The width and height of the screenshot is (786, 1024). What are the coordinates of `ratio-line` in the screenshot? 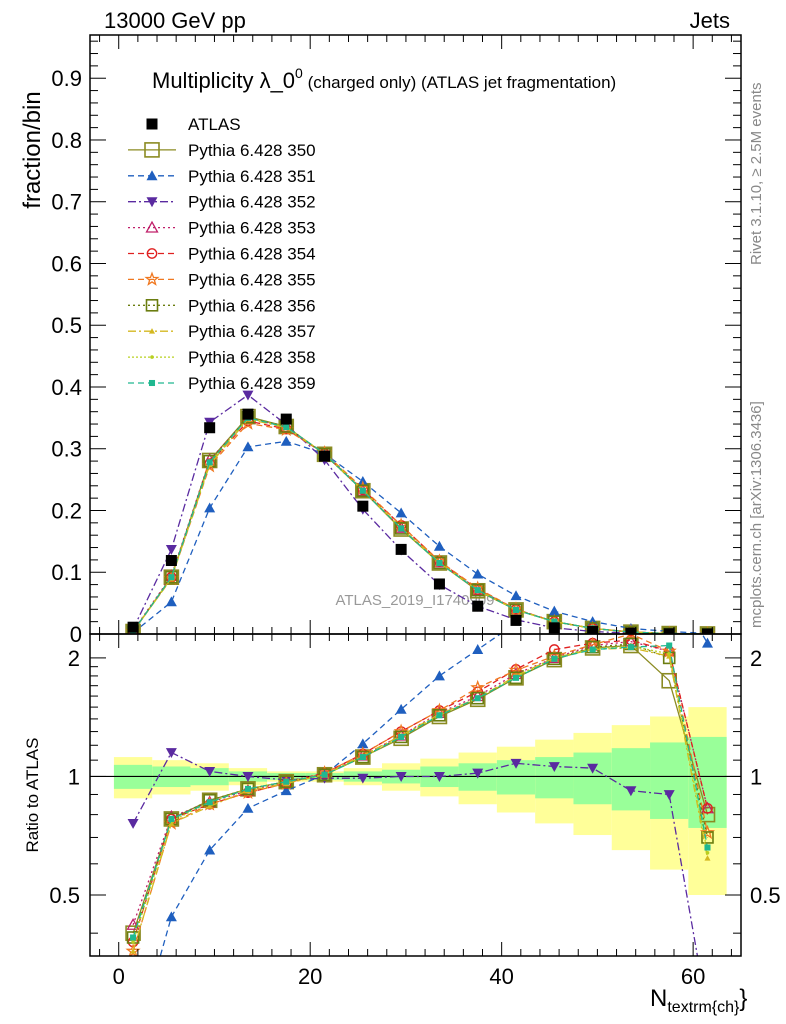 It's located at (415, 853).